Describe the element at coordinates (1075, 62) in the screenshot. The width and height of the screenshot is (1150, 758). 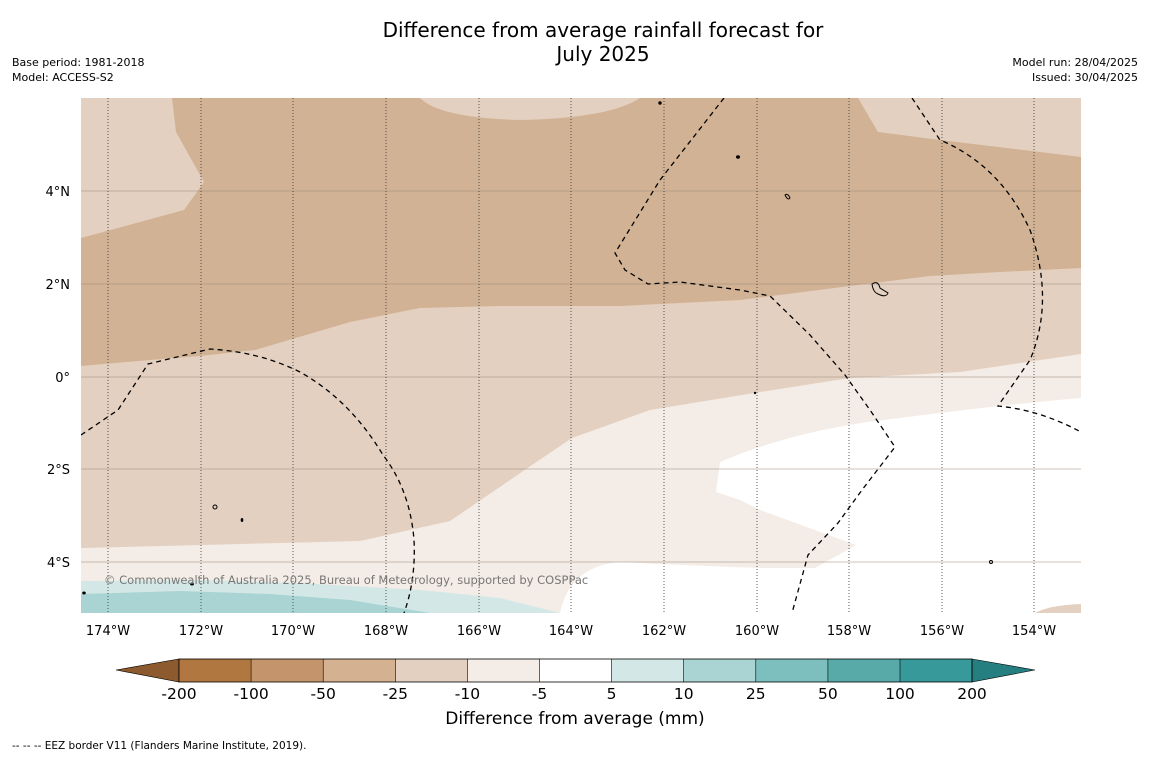
I see `model-run: Model run: 28/04/2025` at that location.